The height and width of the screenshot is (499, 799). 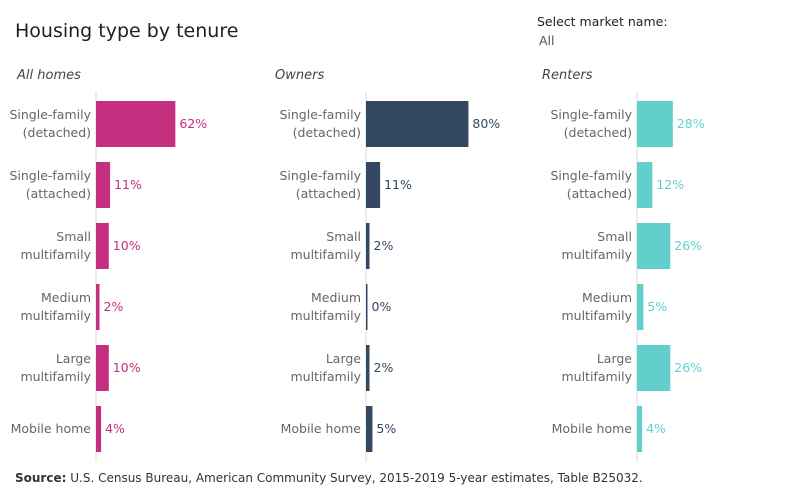 What do you see at coordinates (547, 40) in the screenshot?
I see `market-filter-select: All` at bounding box center [547, 40].